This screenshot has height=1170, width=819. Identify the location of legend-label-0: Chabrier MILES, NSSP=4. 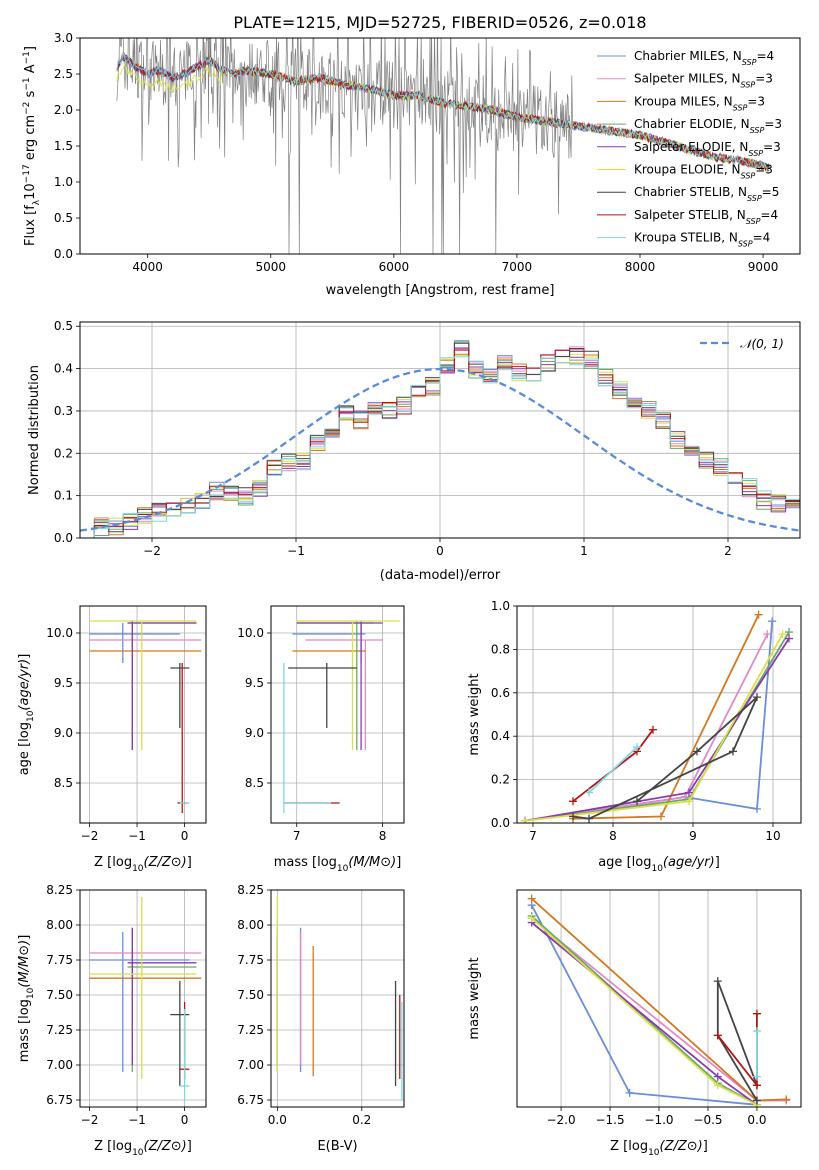
(704, 58).